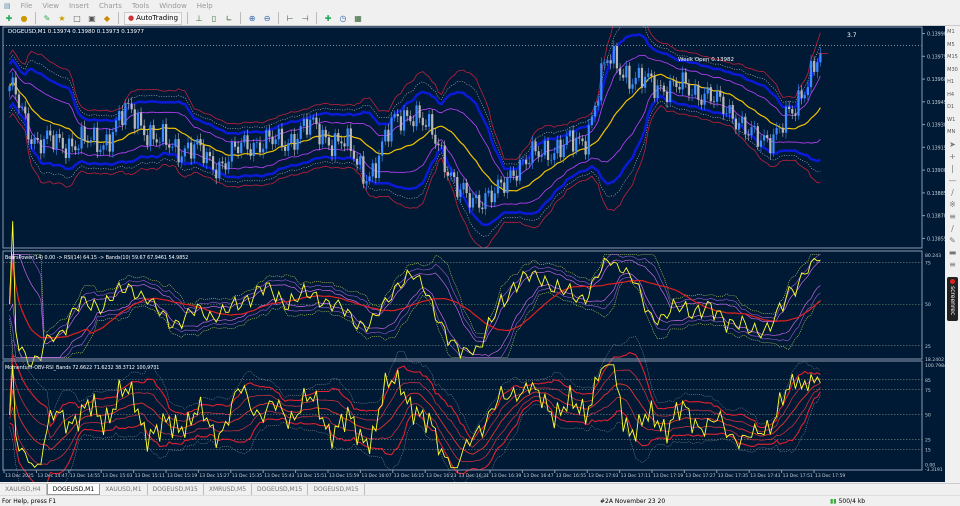 Image resolution: width=960 pixels, height=506 pixels. What do you see at coordinates (73, 489) in the screenshot?
I see `tab-chart: DOGEUSD,M1` at bounding box center [73, 489].